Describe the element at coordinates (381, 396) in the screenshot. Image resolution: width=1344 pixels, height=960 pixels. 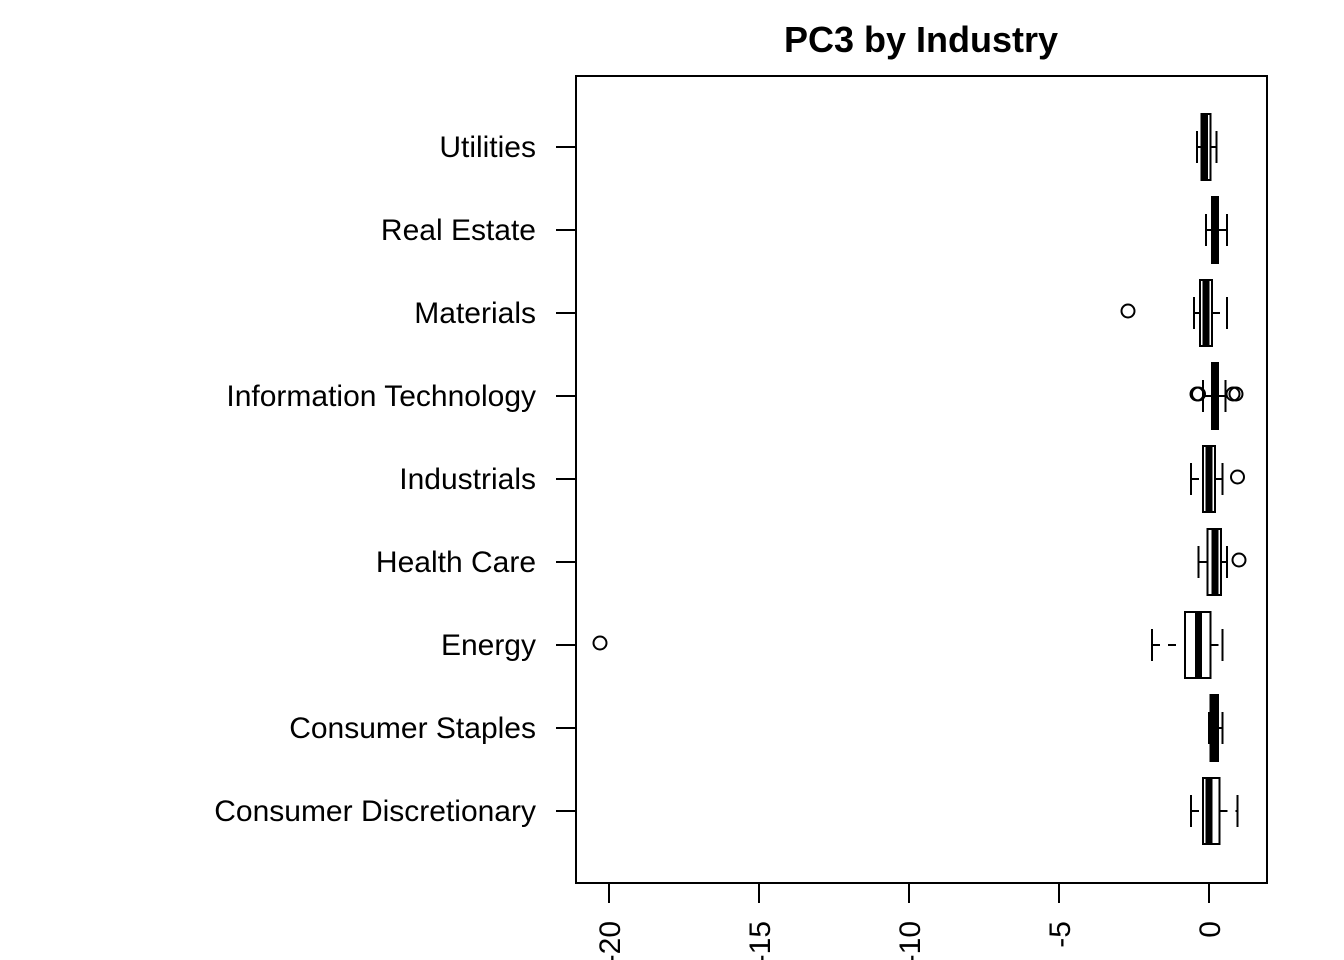
I see `y-tick-label: Information Technology` at that location.